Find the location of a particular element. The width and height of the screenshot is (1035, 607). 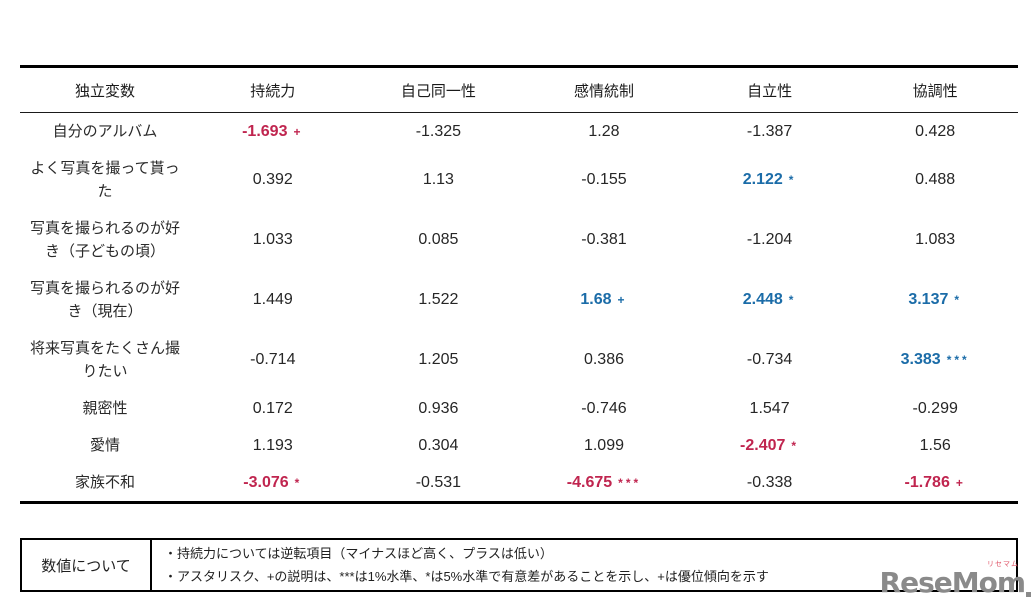

value-cell: 0.428 is located at coordinates (935, 132).